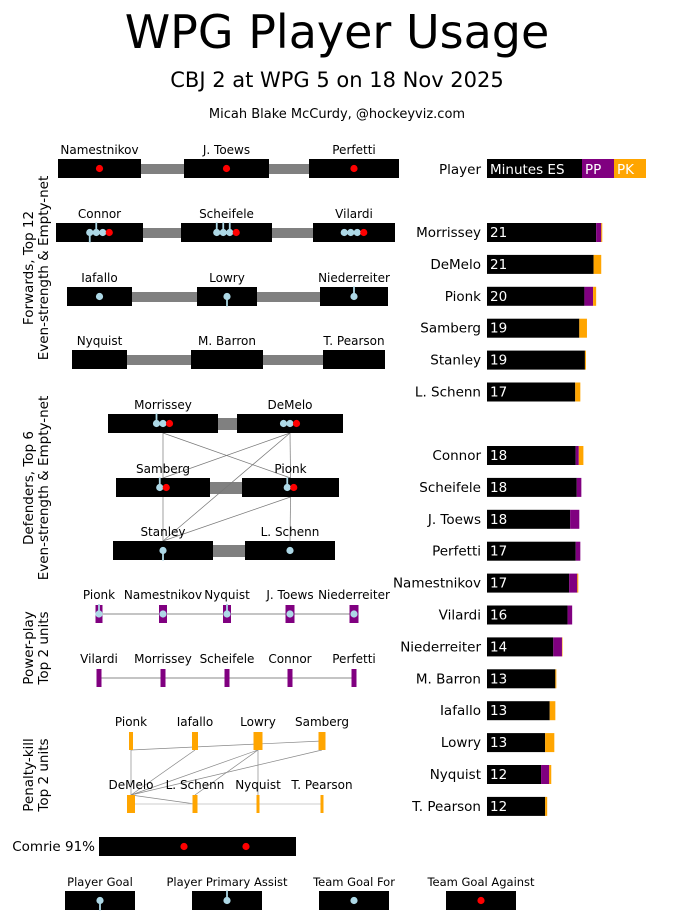  Describe the element at coordinates (99, 659) in the screenshot. I see `pp-name-2-vilardi: Vilardi` at that location.